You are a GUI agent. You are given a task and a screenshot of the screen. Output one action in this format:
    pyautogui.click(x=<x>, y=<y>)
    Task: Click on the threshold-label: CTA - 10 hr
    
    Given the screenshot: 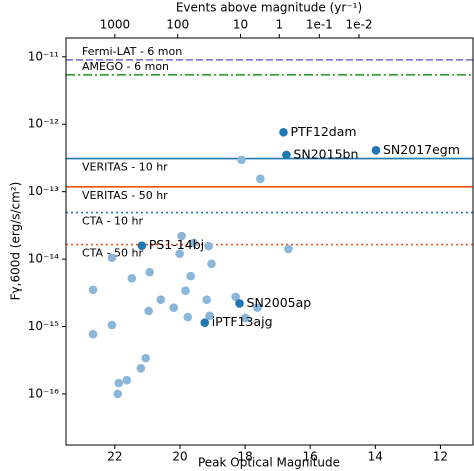 What is the action you would take?
    pyautogui.click(x=112, y=221)
    